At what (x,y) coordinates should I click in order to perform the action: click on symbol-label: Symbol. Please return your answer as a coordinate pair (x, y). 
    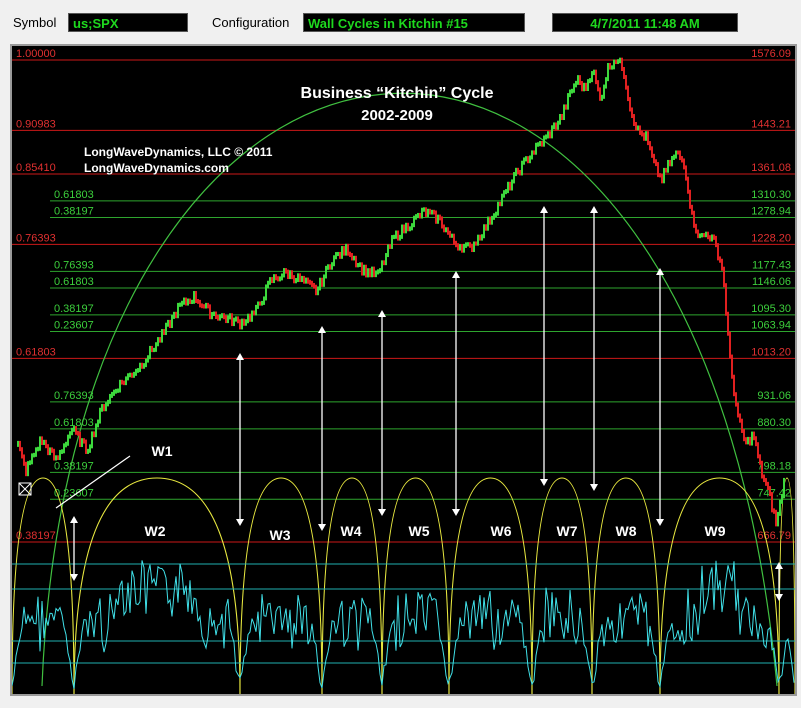
    Looking at the image, I should click on (35, 22).